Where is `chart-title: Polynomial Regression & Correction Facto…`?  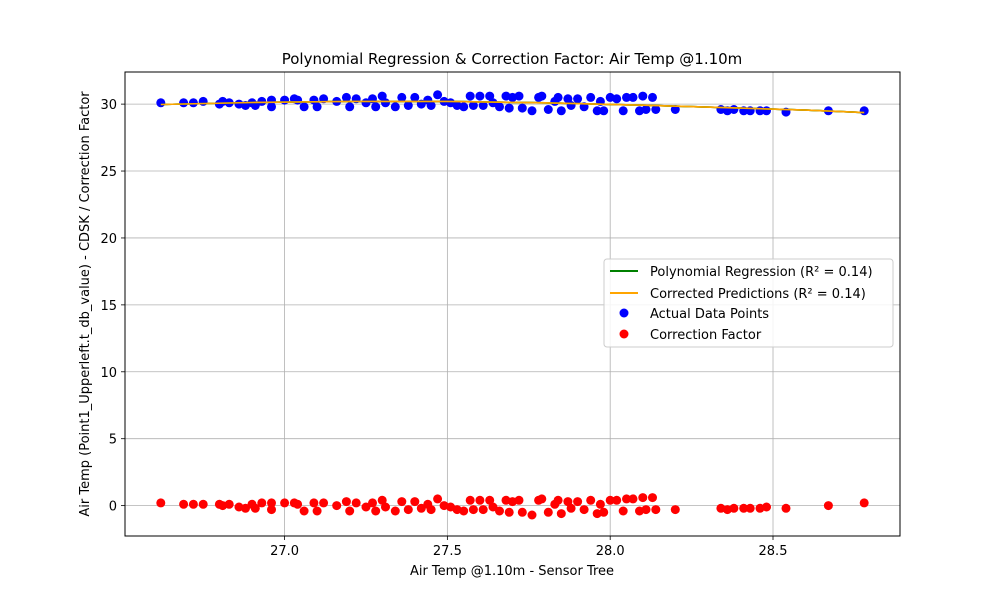
chart-title: Polynomial Regression & Correction Facto… is located at coordinates (512, 59).